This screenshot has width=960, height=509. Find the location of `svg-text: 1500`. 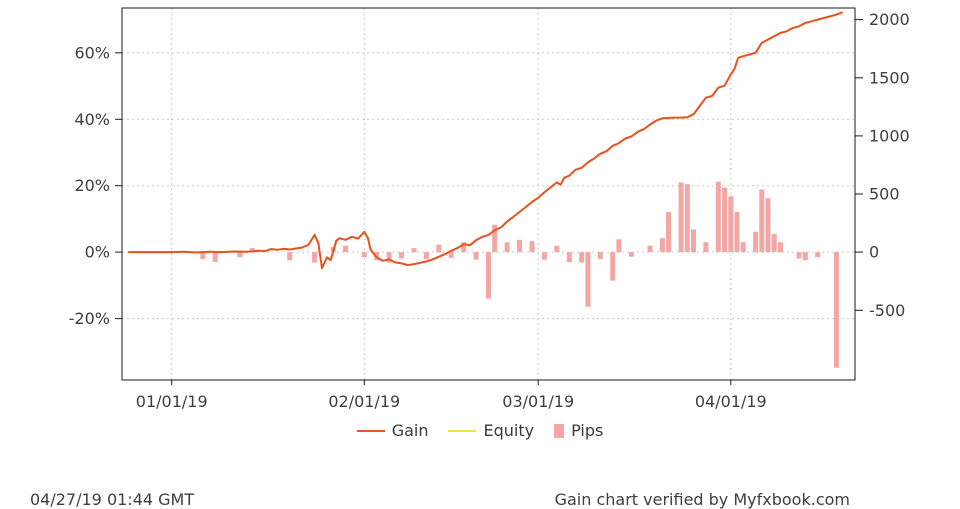

svg-text: 1500 is located at coordinates (889, 77).